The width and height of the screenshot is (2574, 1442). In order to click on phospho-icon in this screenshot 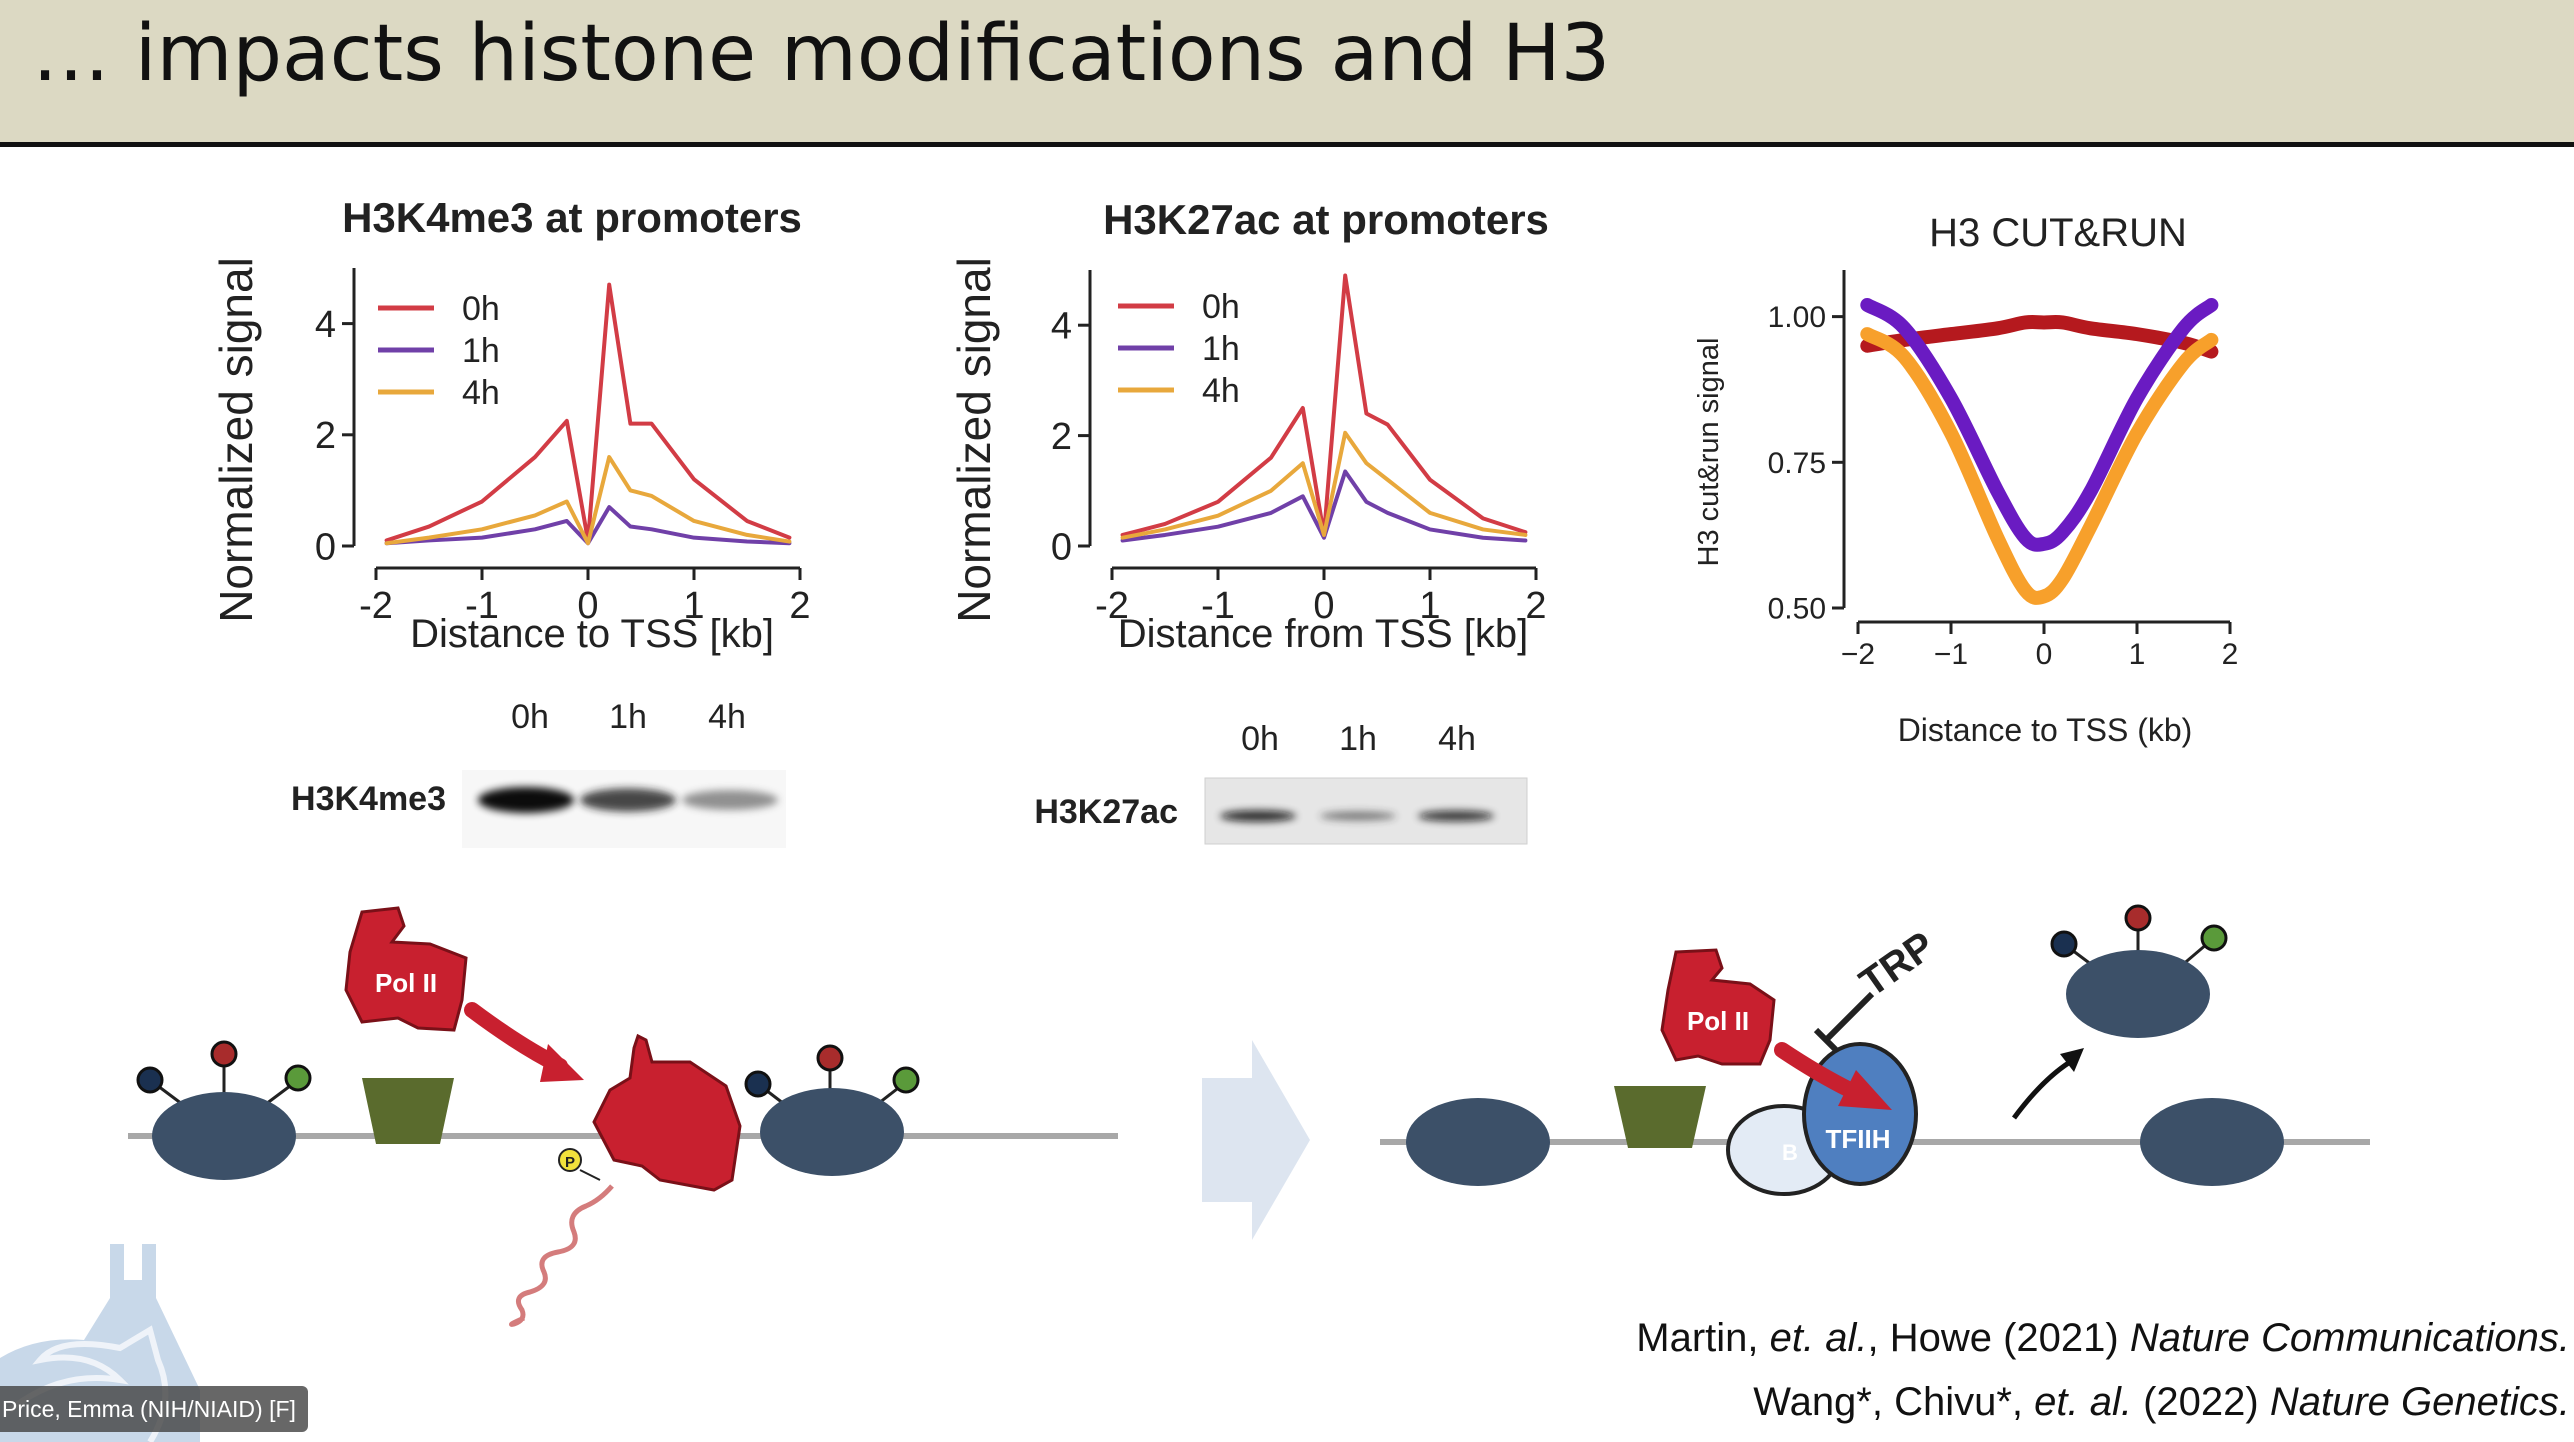, I will do `click(570, 1160)`.